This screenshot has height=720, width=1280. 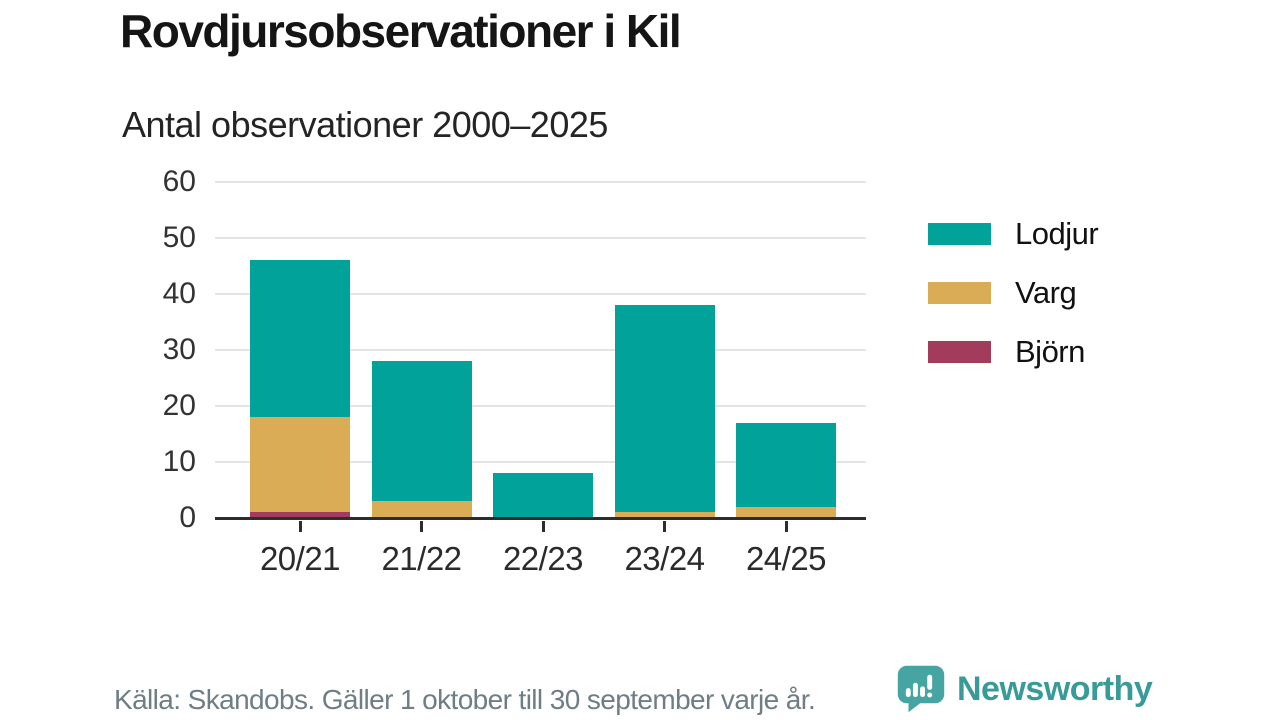 What do you see at coordinates (959, 293) in the screenshot?
I see `legend-swatch-varg` at bounding box center [959, 293].